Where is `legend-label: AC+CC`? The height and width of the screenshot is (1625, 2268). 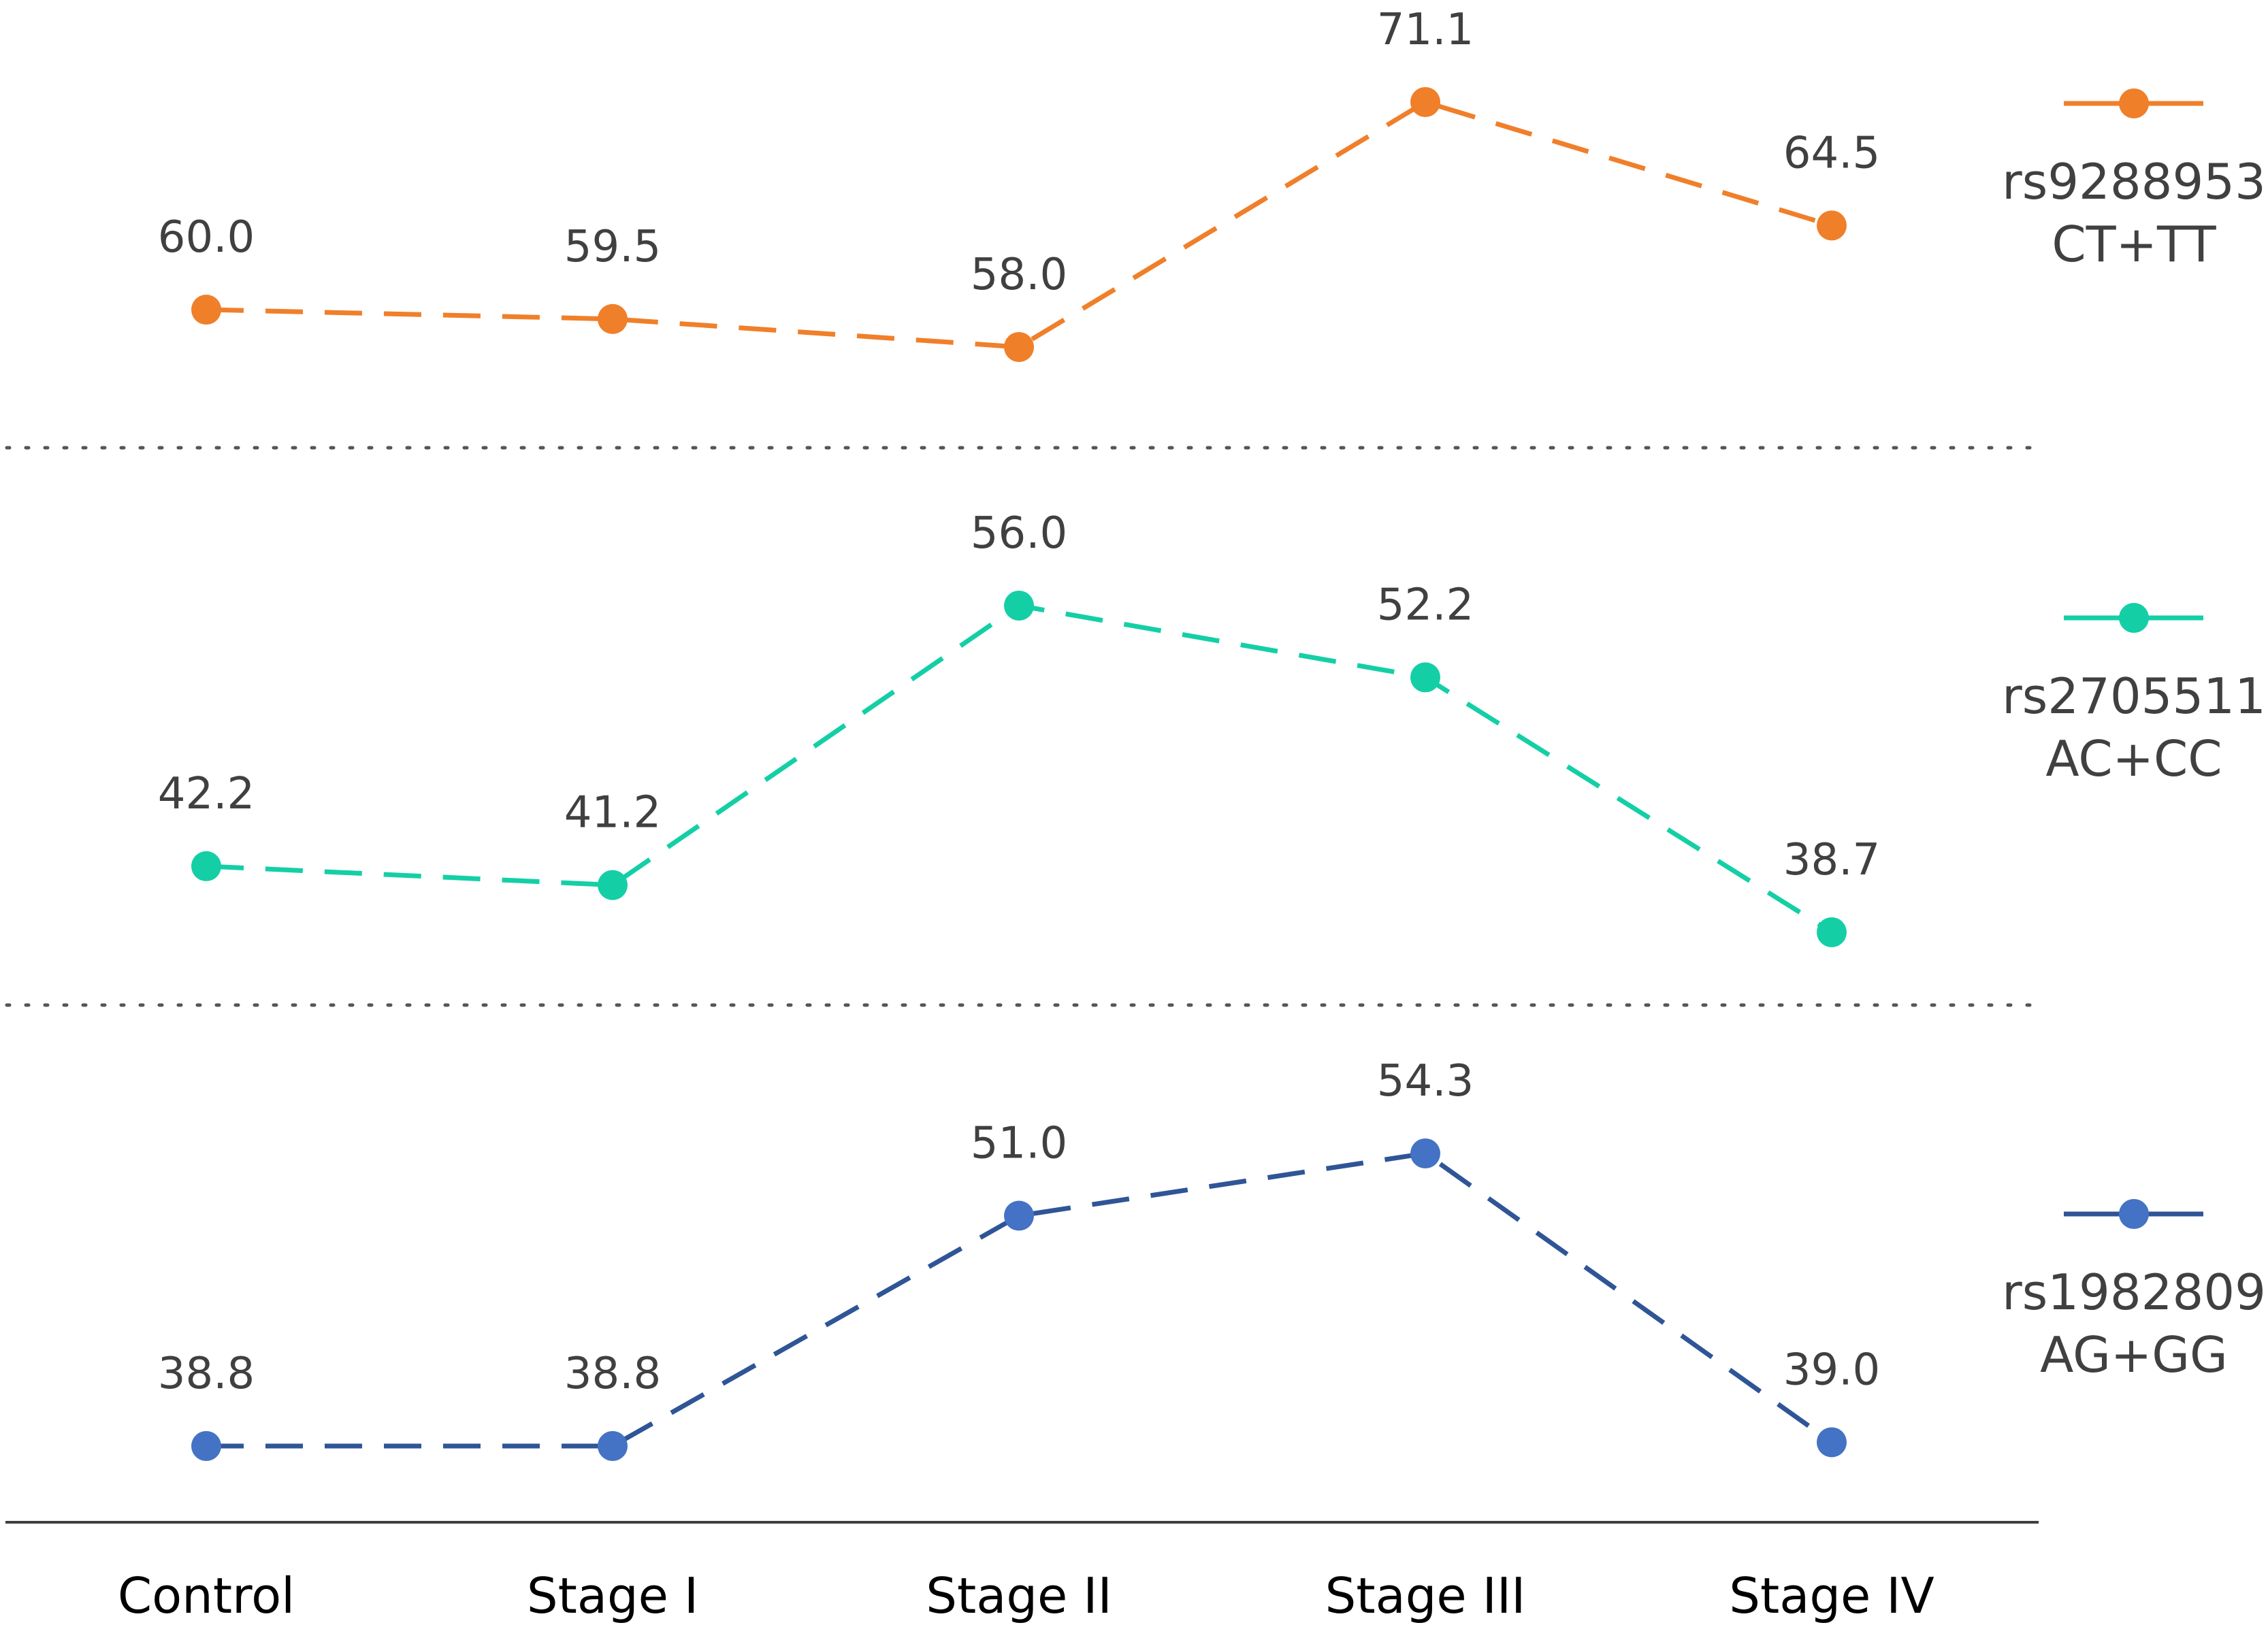
legend-label: AC+CC is located at coordinates (2134, 759).